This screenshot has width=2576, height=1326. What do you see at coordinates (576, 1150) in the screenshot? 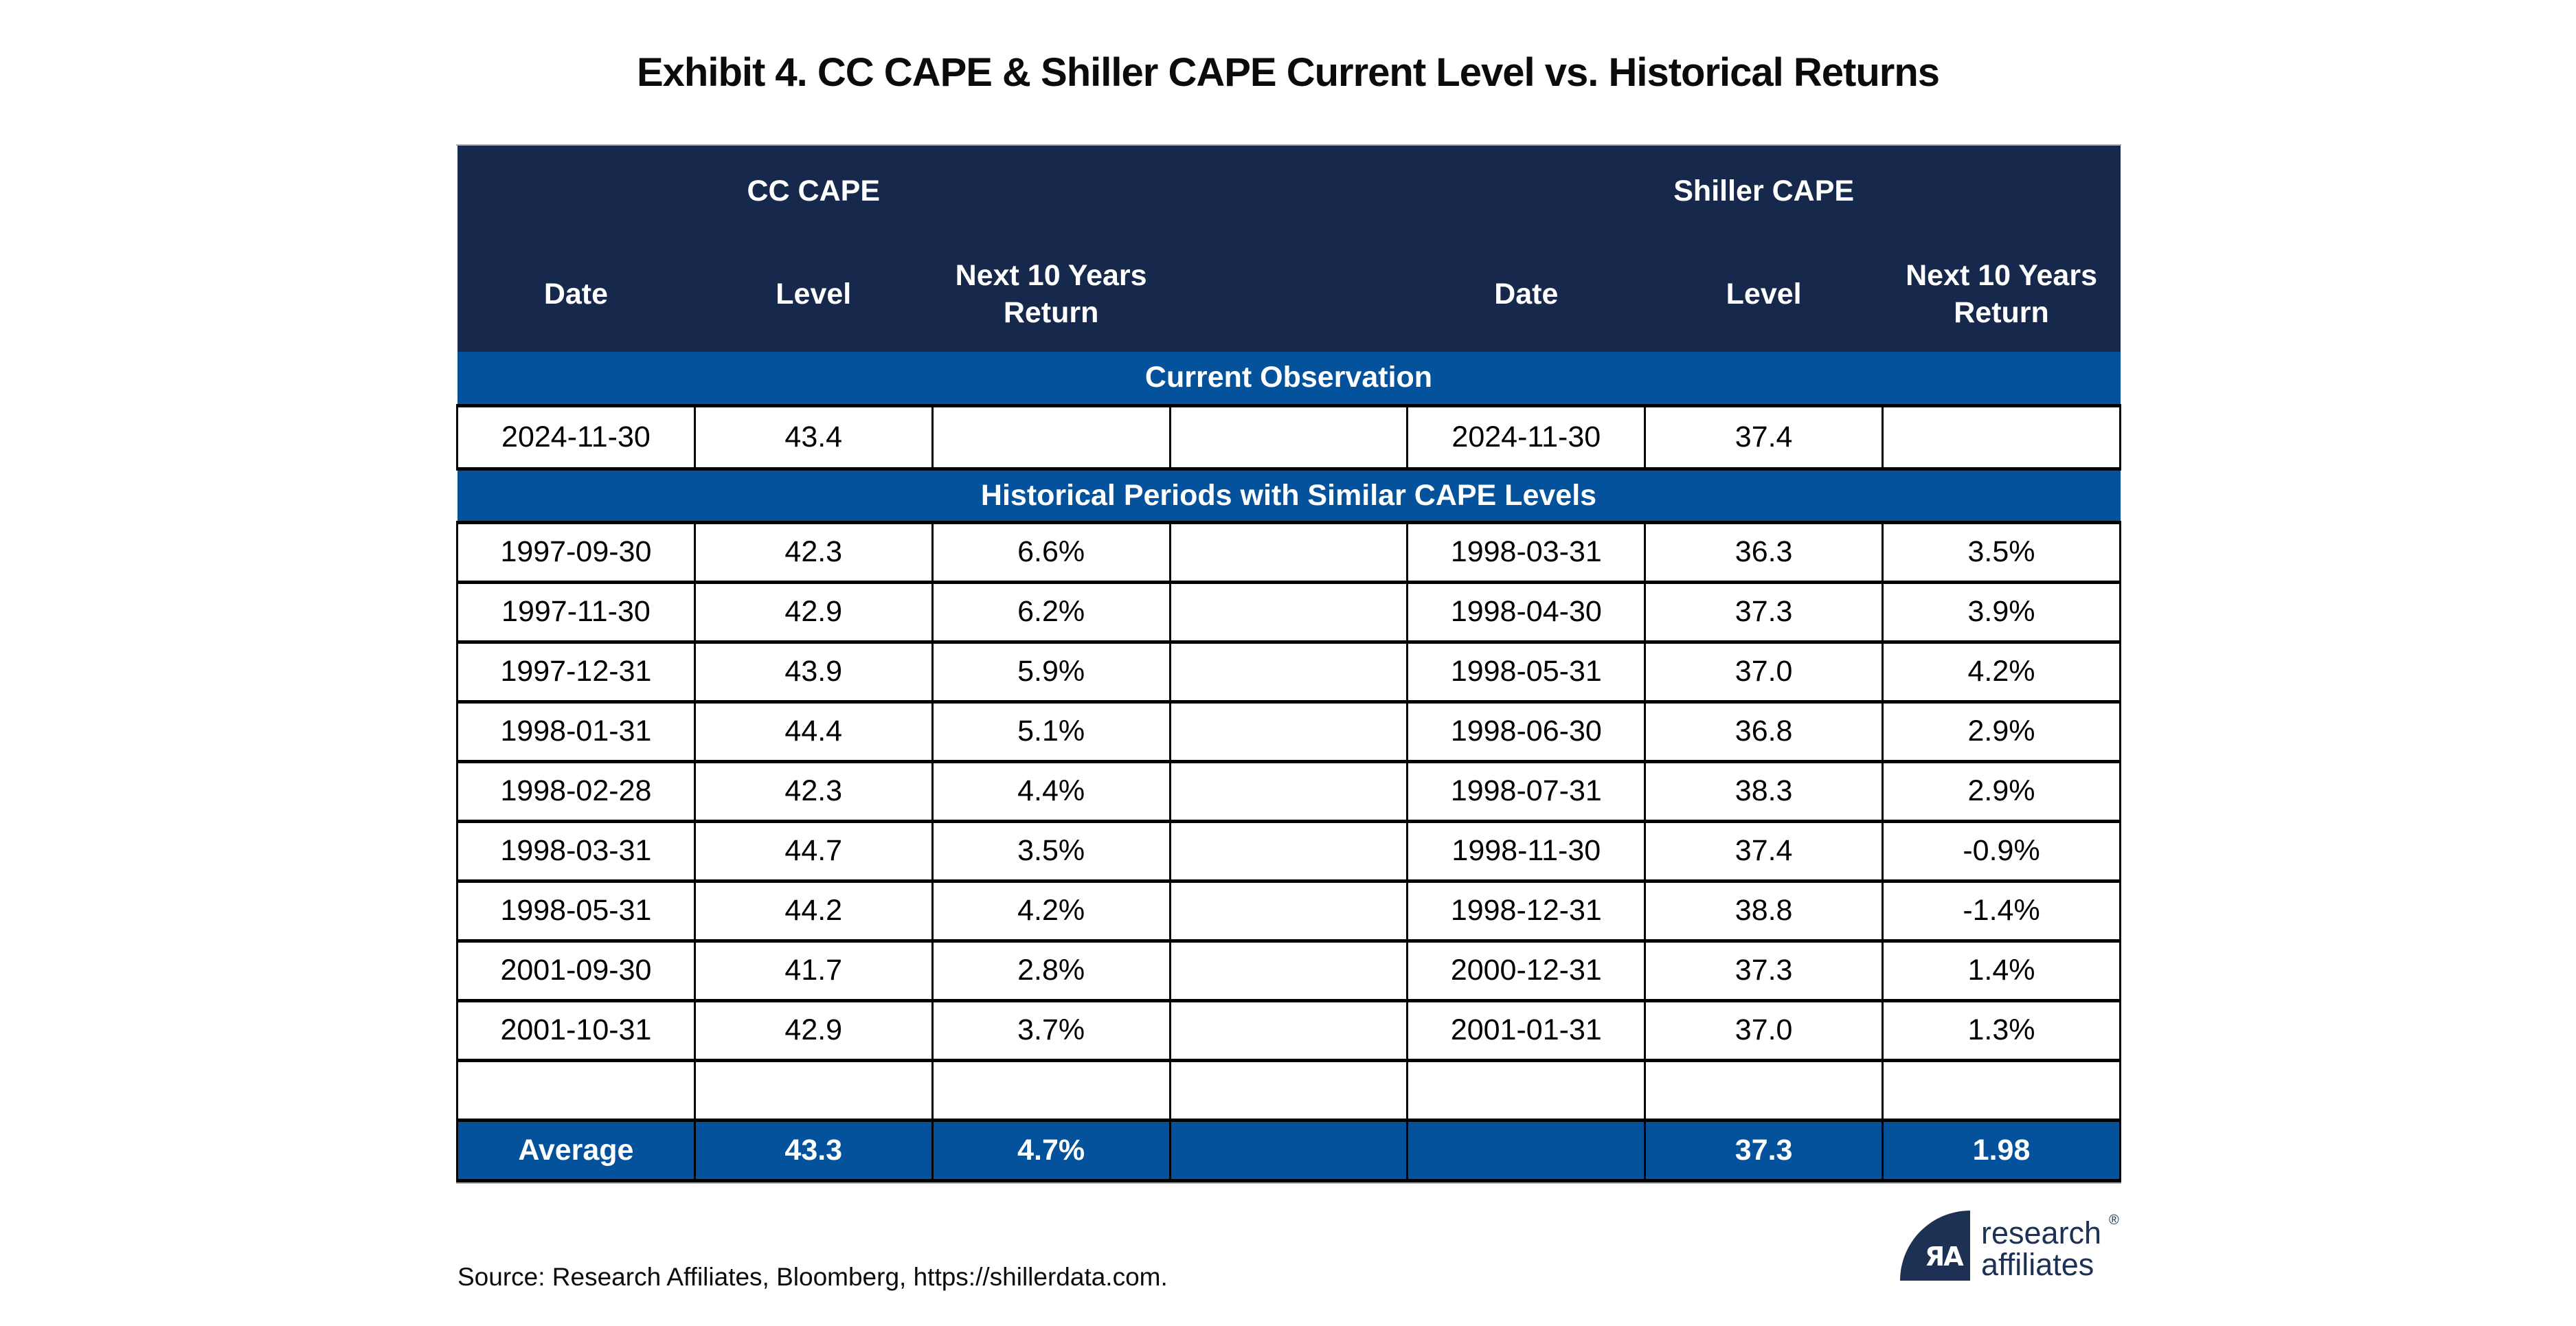
I see `table-cell: Average` at bounding box center [576, 1150].